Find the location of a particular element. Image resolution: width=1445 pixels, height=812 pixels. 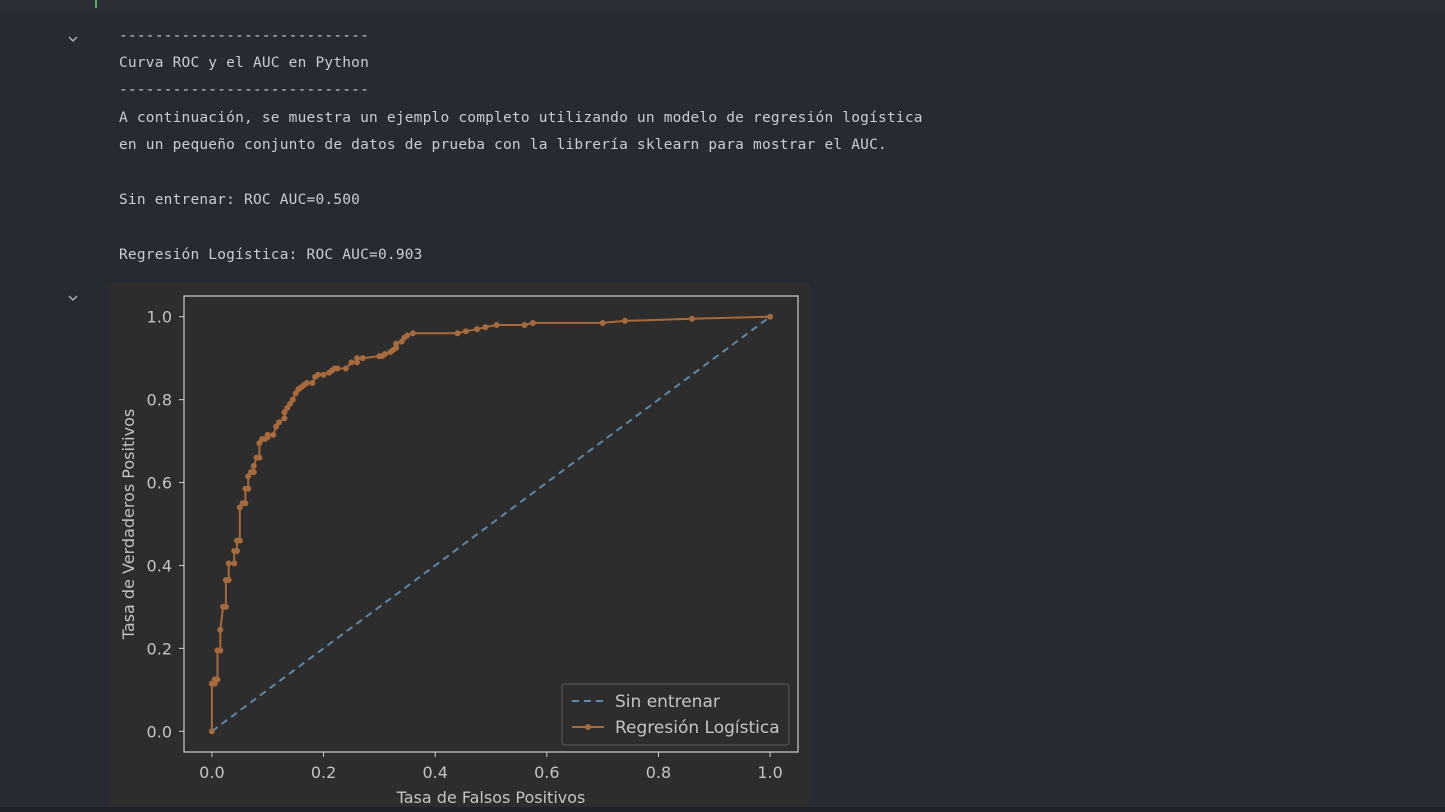

x-tick-label: 0.8 is located at coordinates (658, 772).